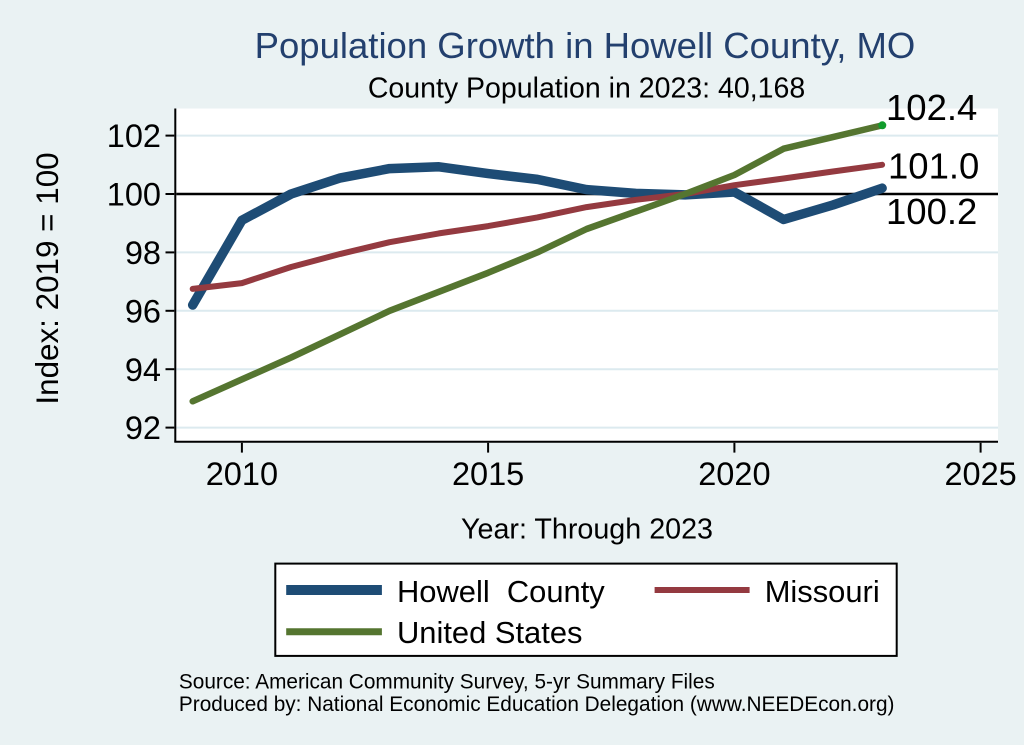  What do you see at coordinates (586, 88) in the screenshot?
I see `svg-text:County Population in 2023: 40,: County Population in 2023: 40,168` at bounding box center [586, 88].